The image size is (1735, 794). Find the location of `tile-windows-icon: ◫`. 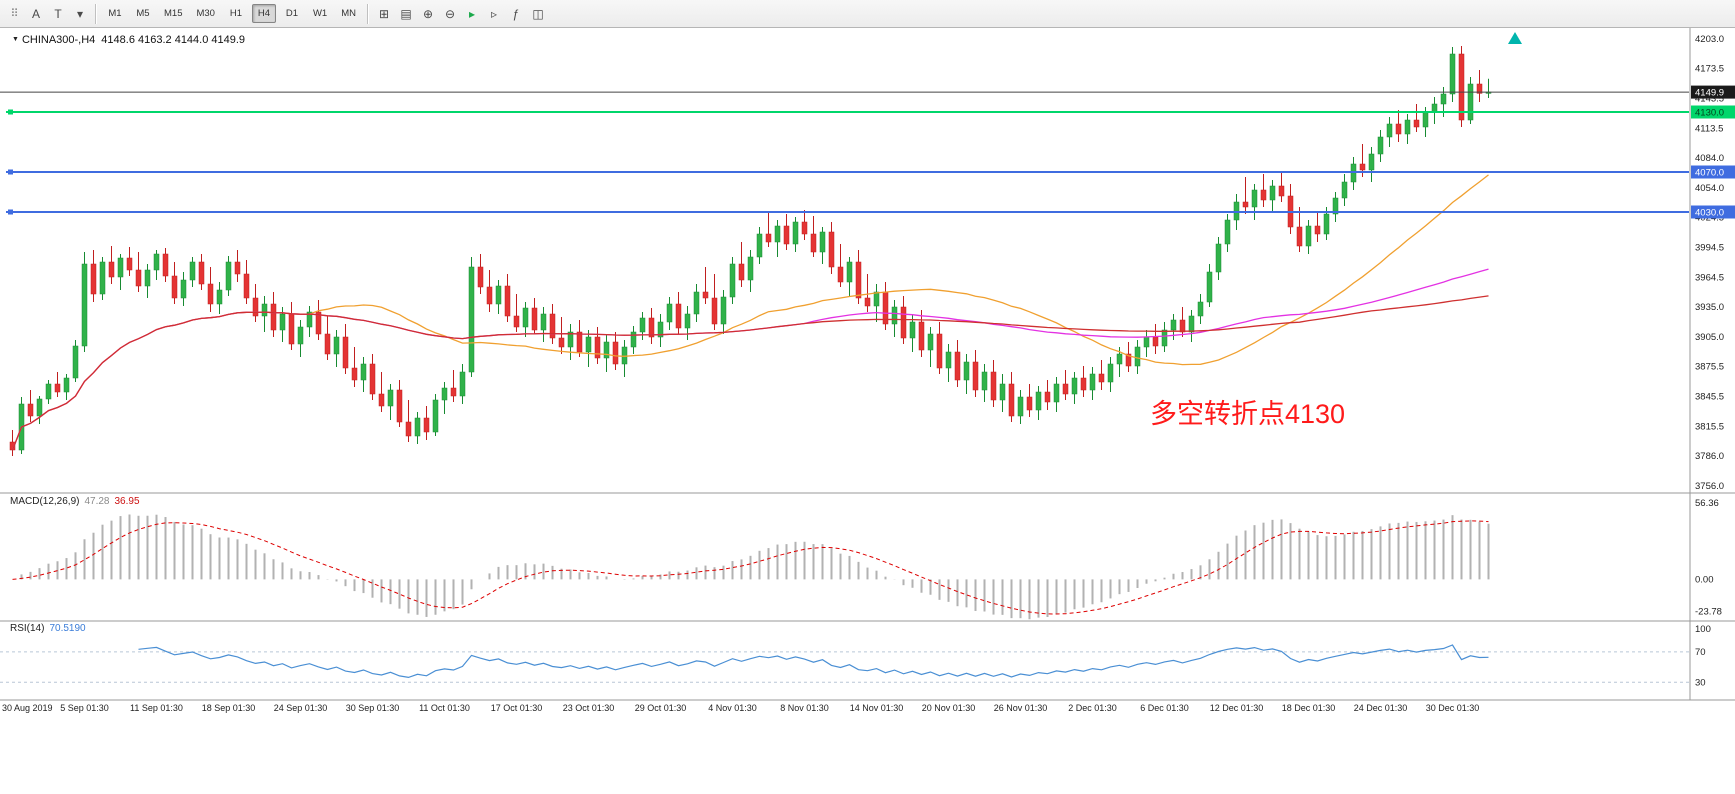

tile-windows-icon: ◫ is located at coordinates (538, 14).